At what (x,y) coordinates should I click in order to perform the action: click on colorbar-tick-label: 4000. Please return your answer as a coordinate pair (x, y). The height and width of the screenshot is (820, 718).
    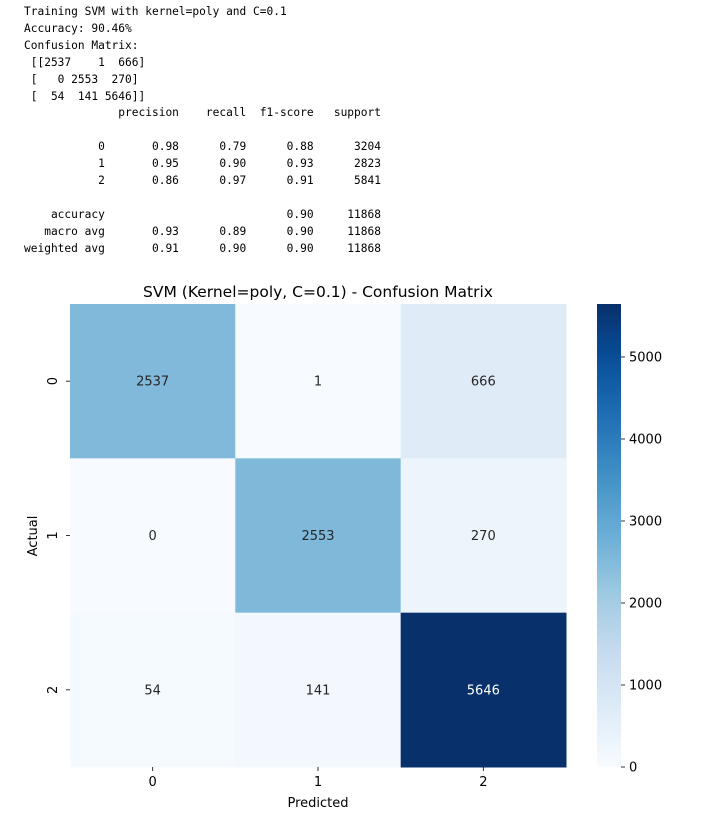
    Looking at the image, I should click on (645, 439).